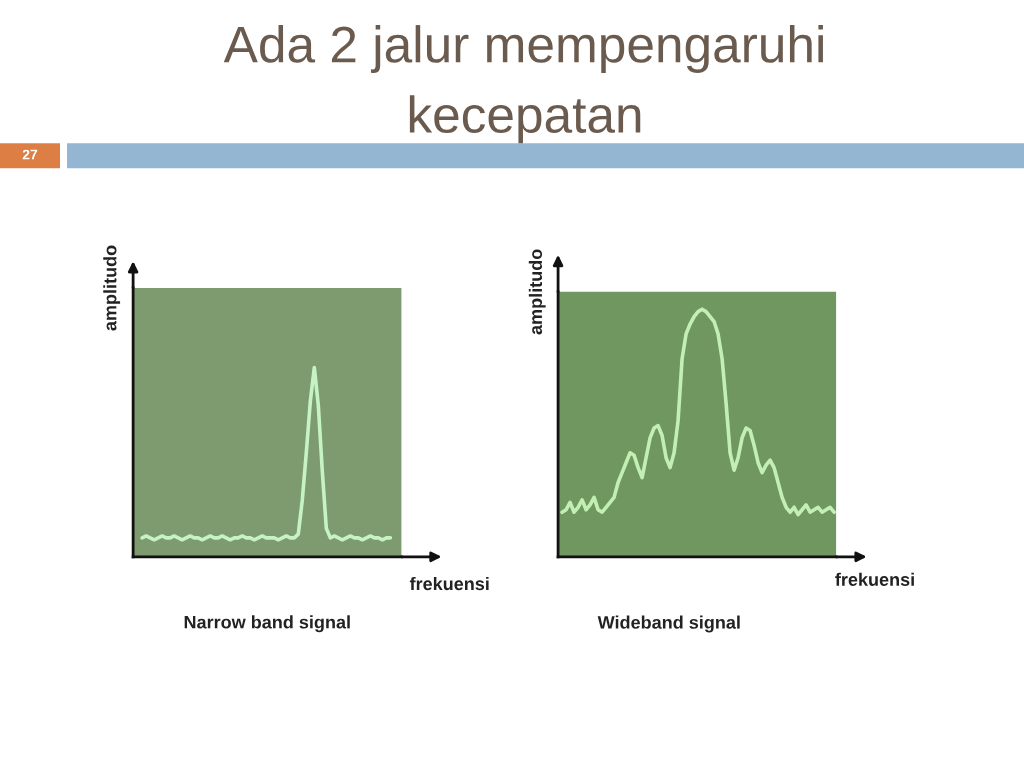 The width and height of the screenshot is (1024, 768). Describe the element at coordinates (668, 624) in the screenshot. I see `text: Wideband signal` at that location.